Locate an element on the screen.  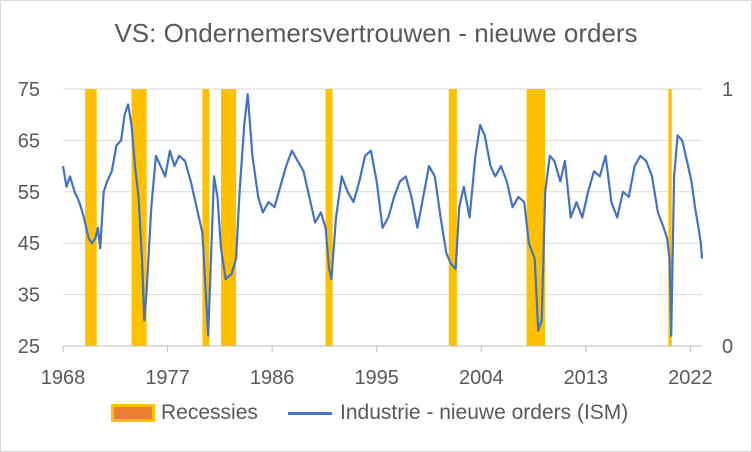
y-left-tick-label: 25 is located at coordinates (29, 347).